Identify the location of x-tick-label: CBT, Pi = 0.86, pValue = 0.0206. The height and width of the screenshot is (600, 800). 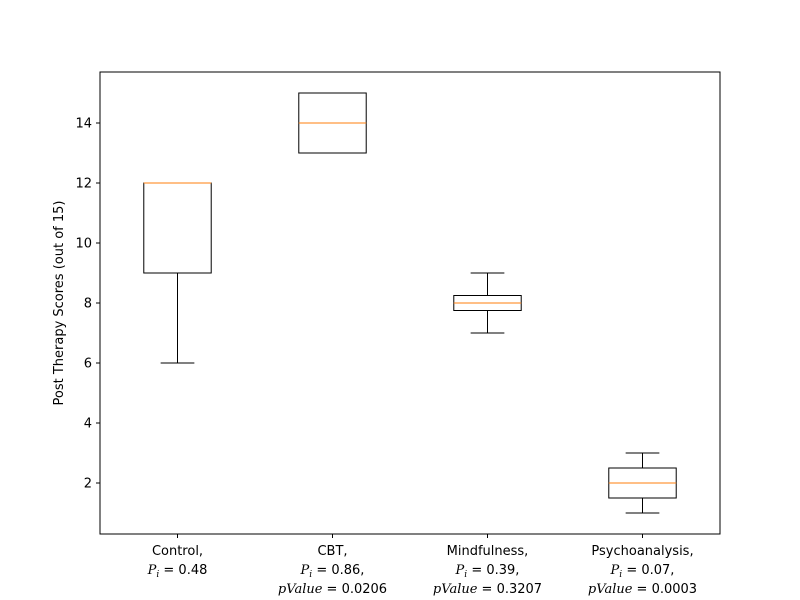
(332, 570).